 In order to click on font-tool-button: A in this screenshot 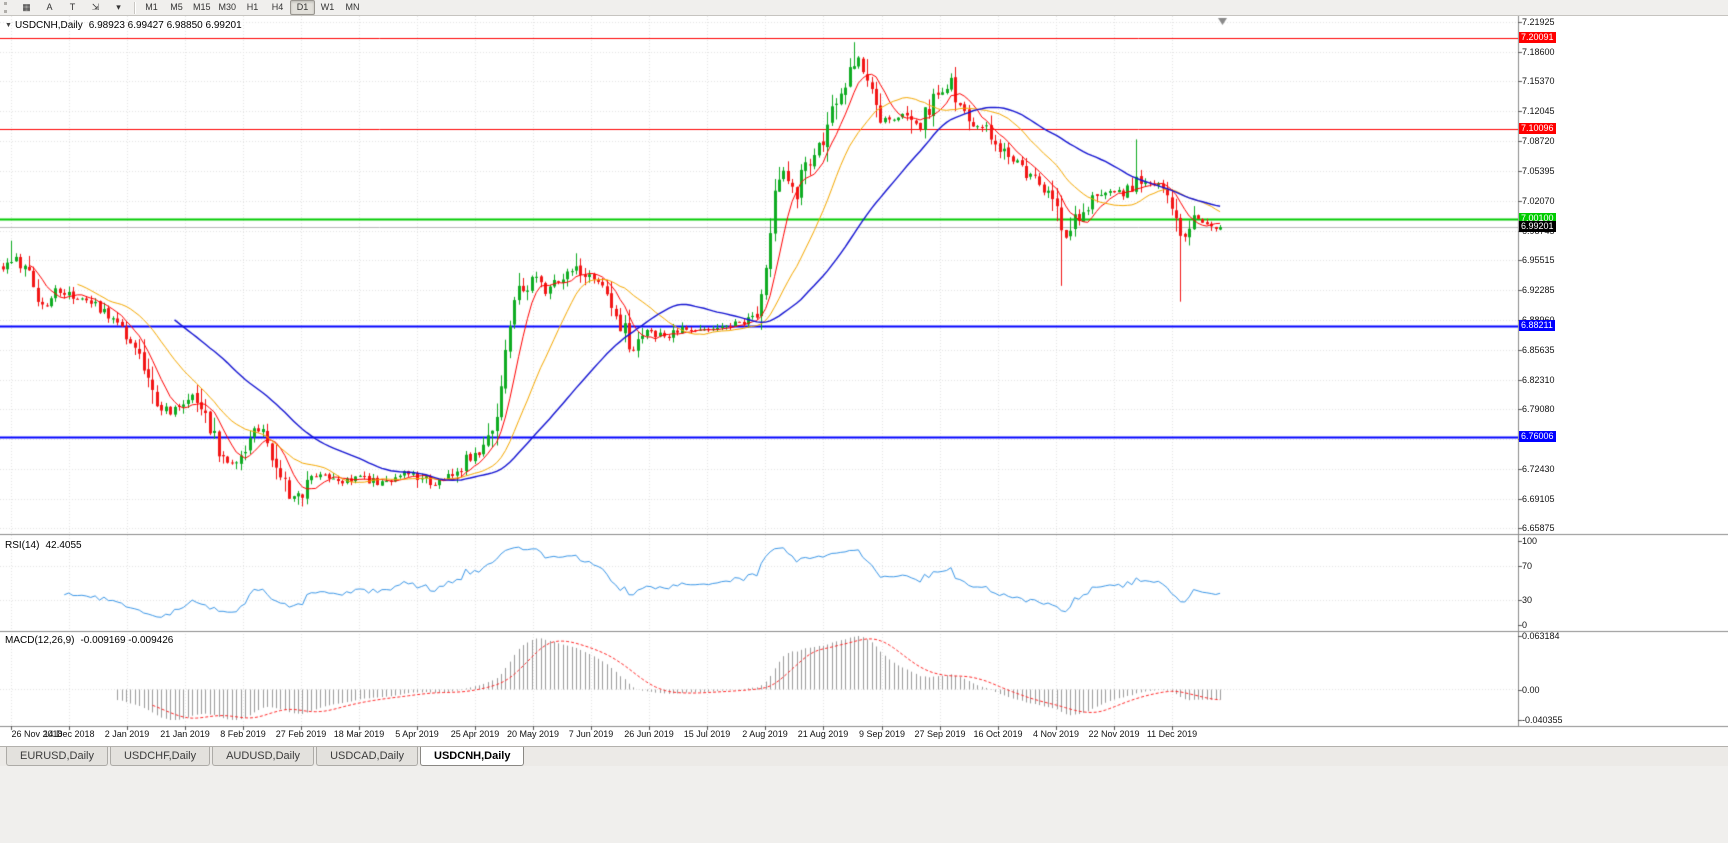, I will do `click(49, 7)`.